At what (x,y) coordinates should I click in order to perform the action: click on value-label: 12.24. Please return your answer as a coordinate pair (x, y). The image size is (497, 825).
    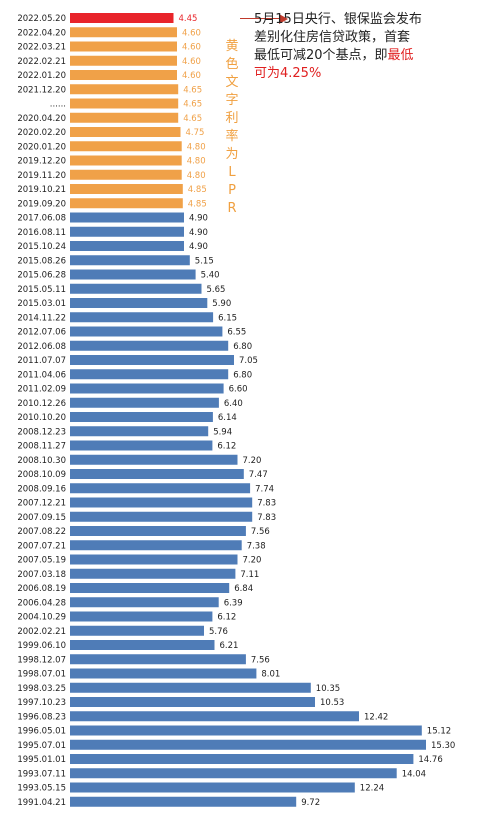
    Looking at the image, I should click on (372, 789).